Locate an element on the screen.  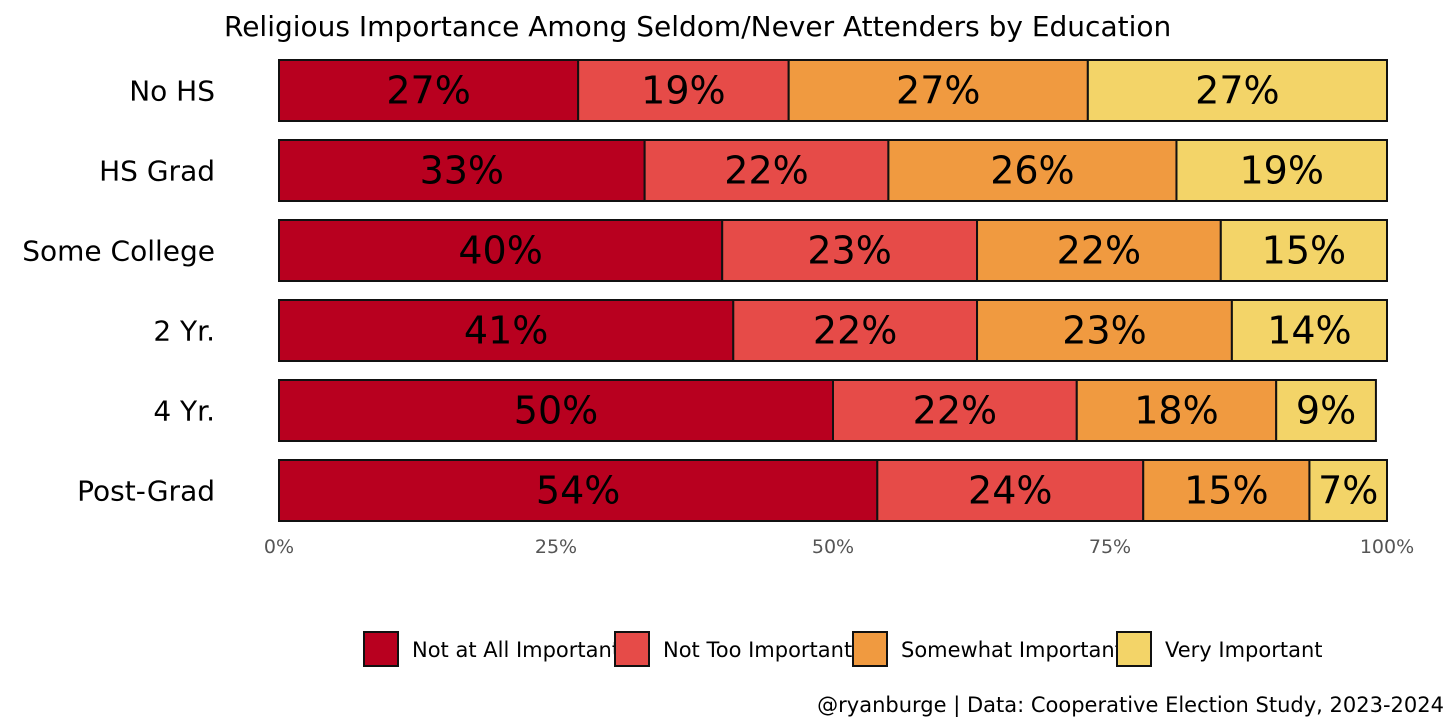
category-label: No HS is located at coordinates (172, 91).